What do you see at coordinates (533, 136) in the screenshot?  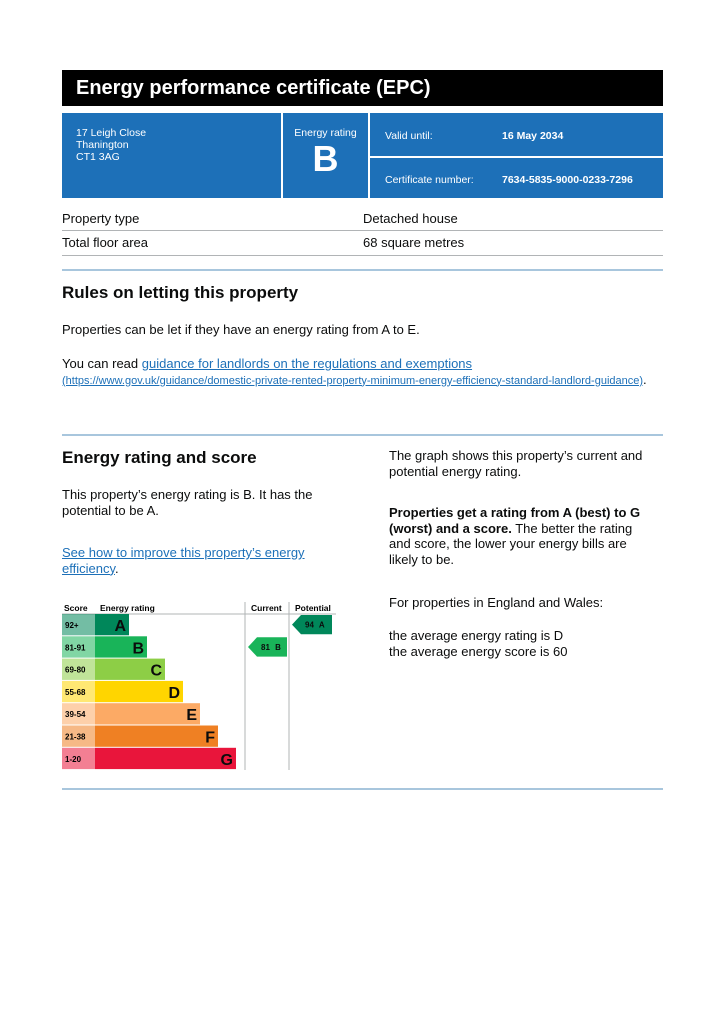 I see `valid-value: 16 May 2034` at bounding box center [533, 136].